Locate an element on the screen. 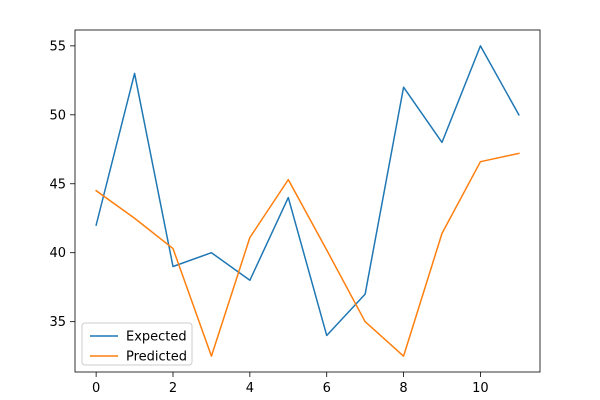 The width and height of the screenshot is (600, 400). legend-label-expected: Expected is located at coordinates (156, 337).